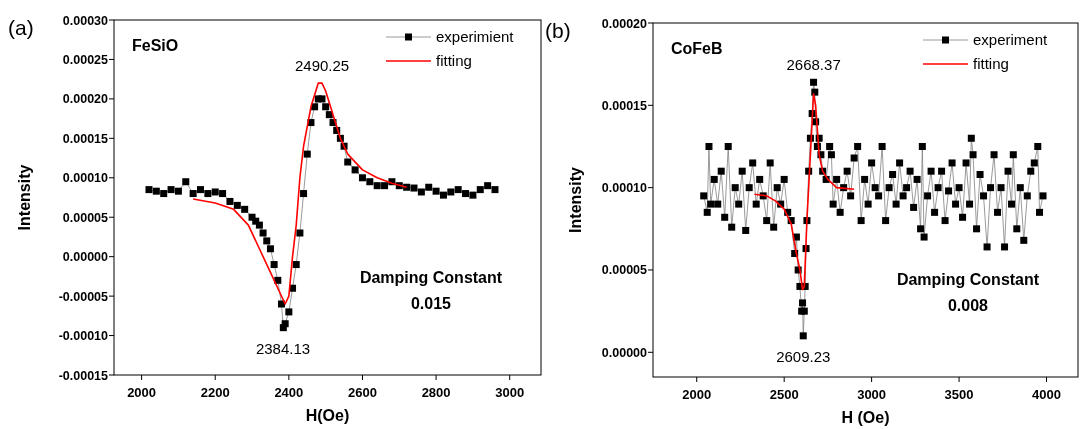  Describe the element at coordinates (959, 394) in the screenshot. I see `x-tick-label: 3500` at that location.